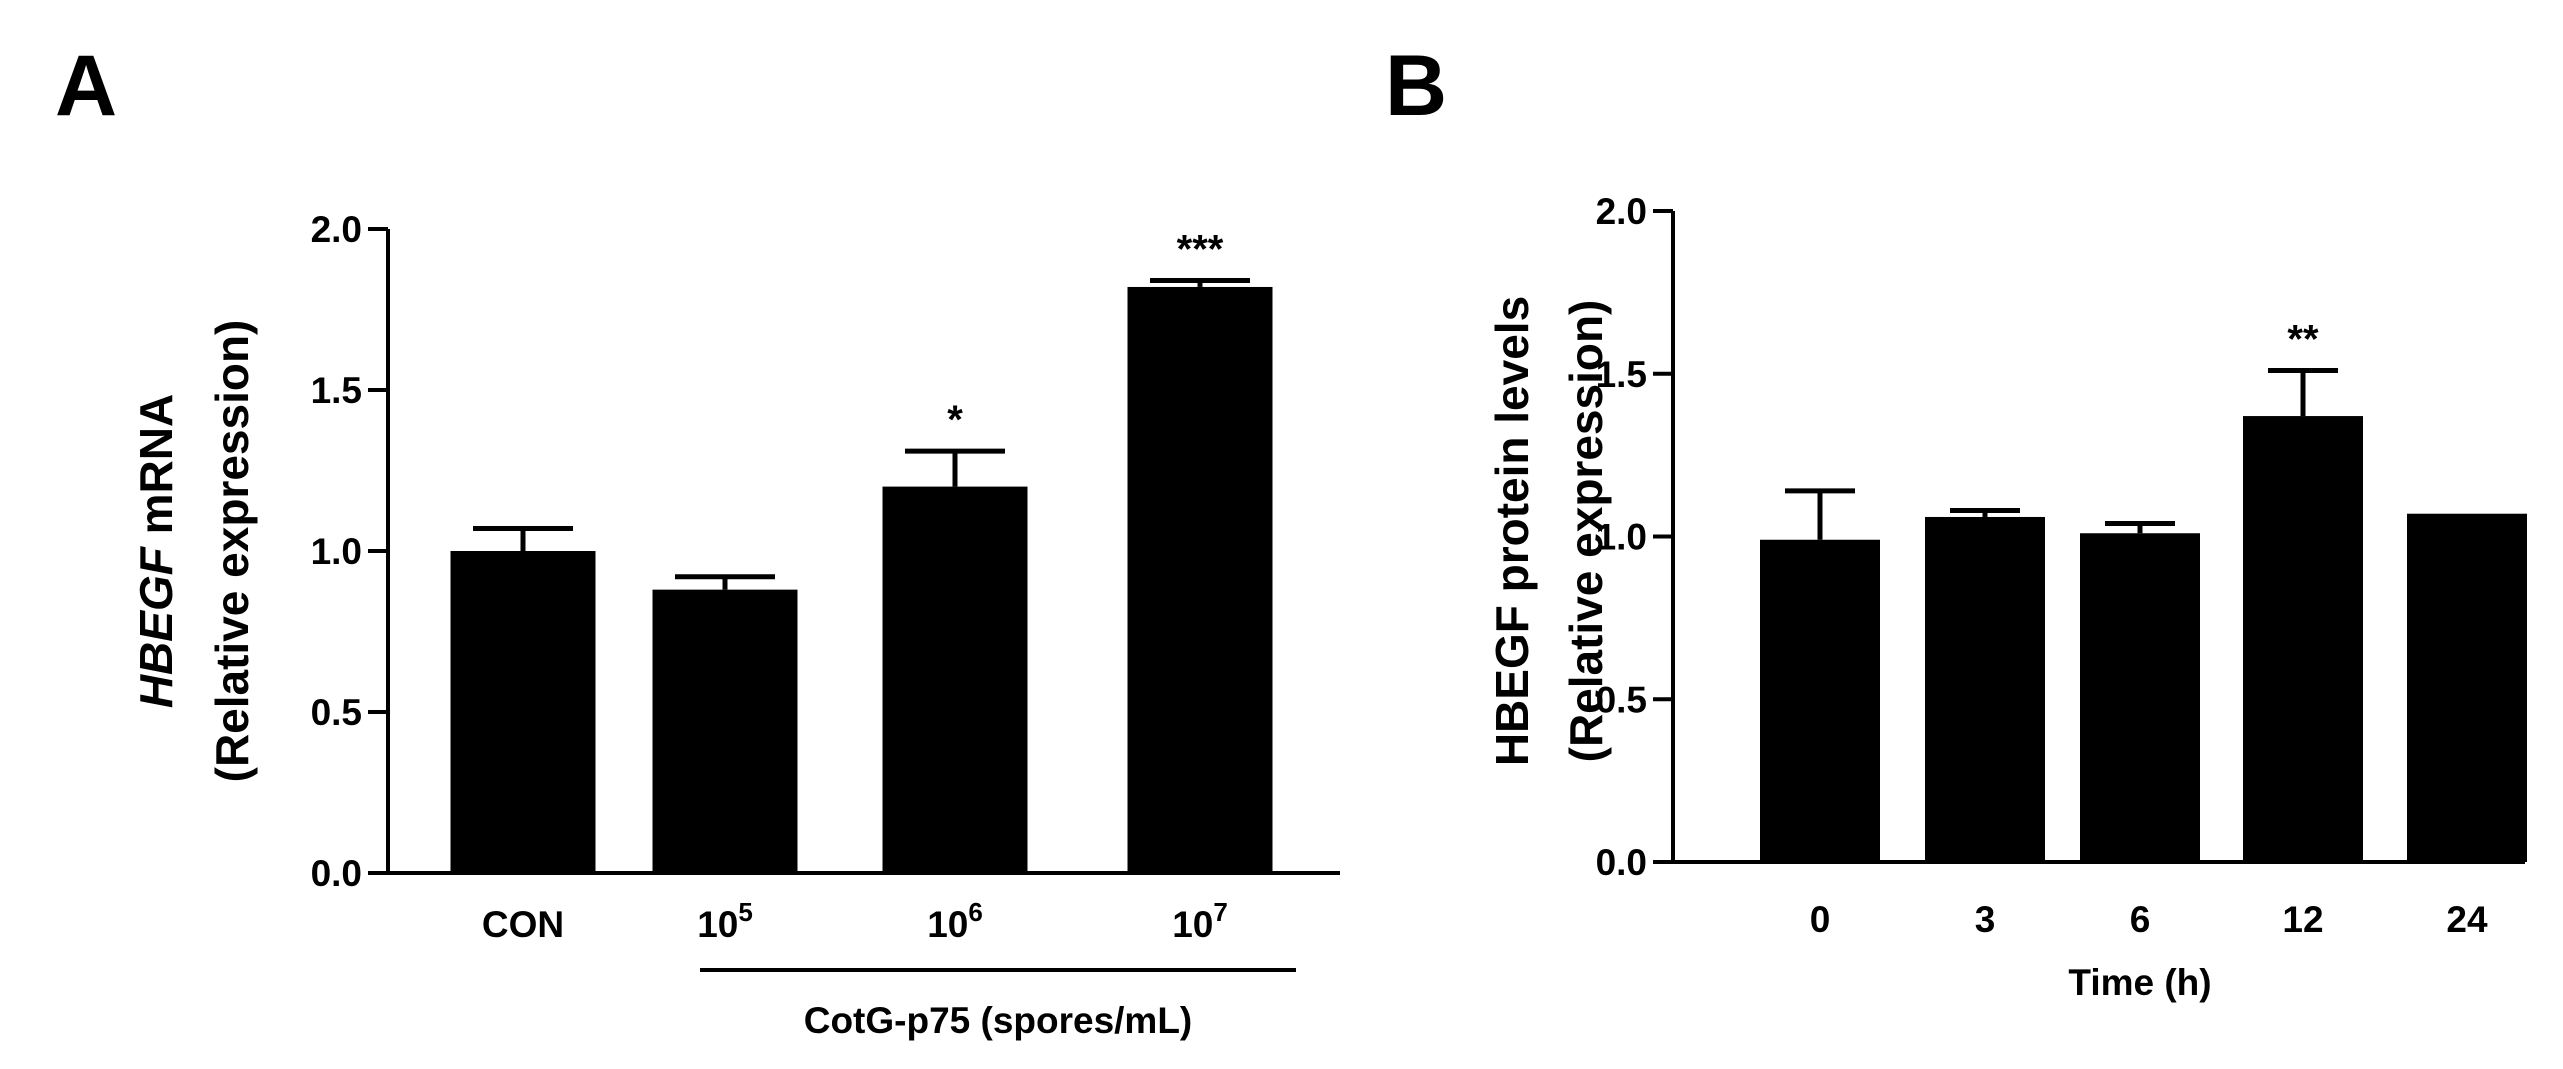 This screenshot has height=1069, width=2563. Describe the element at coordinates (998, 1020) in the screenshot. I see `group-label: CotG-p75 (spores/mL)` at that location.